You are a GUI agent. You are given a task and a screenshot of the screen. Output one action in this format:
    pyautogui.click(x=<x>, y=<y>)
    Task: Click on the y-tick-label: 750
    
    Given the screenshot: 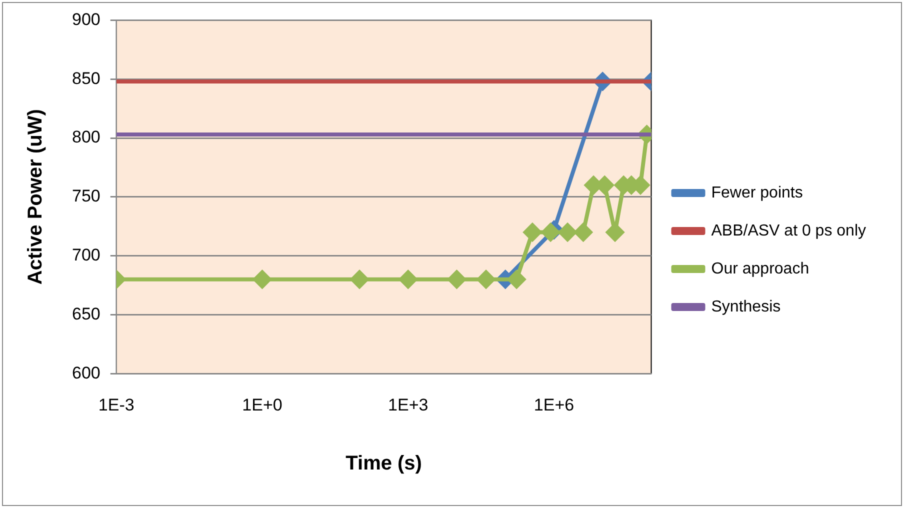 What is the action you would take?
    pyautogui.click(x=86, y=196)
    